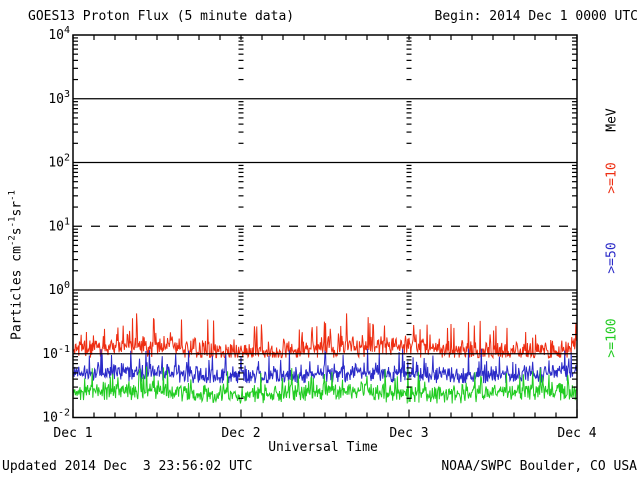 Image resolution: width=640 pixels, height=480 pixels. I want to click on y-tick-label: 10⁴, so click(59, 34).